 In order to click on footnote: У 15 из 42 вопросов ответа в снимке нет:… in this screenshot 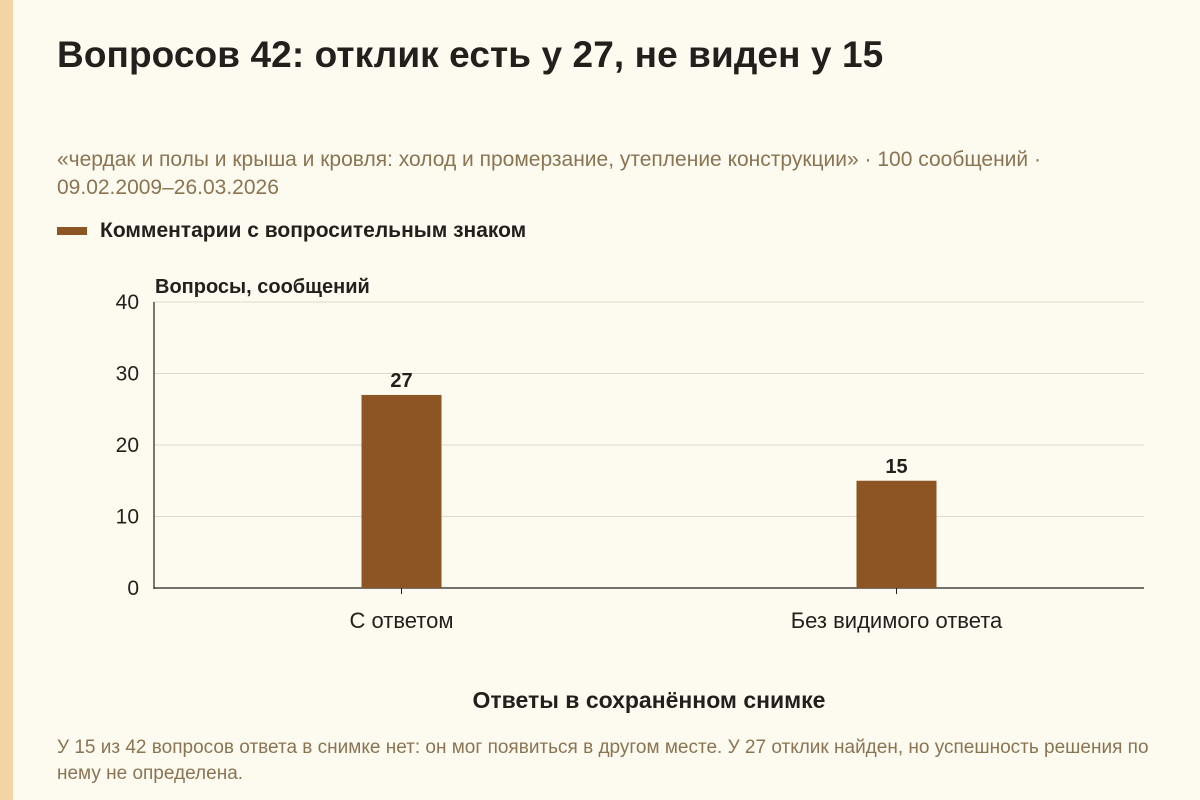, I will do `click(603, 760)`.